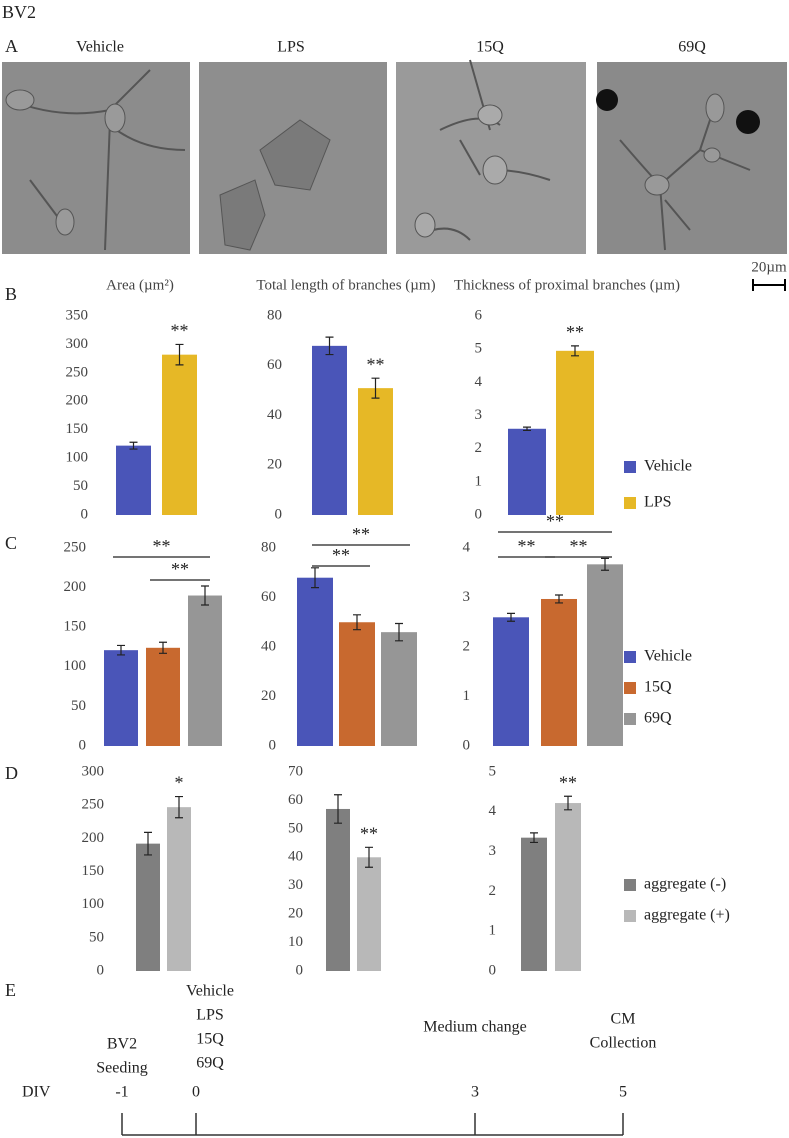 The height and width of the screenshot is (1138, 789). What do you see at coordinates (687, 915) in the screenshot?
I see `legend-label: aggregate (+)` at bounding box center [687, 915].